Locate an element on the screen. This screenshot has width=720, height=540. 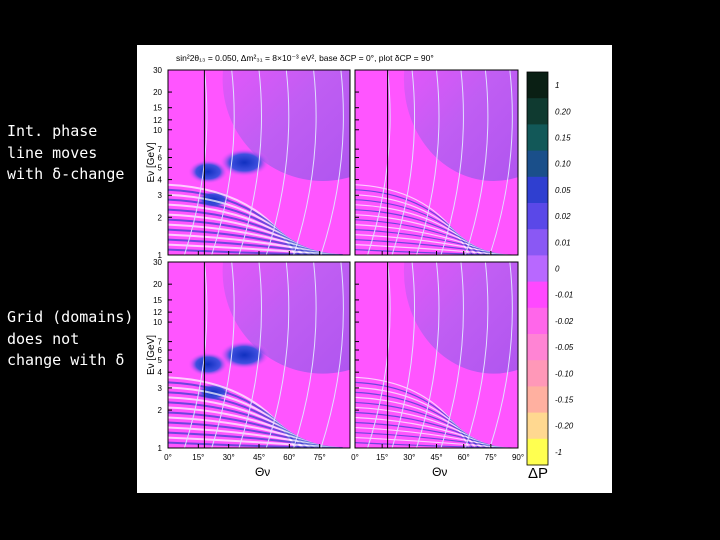
note-line: line moves is located at coordinates (52, 152).